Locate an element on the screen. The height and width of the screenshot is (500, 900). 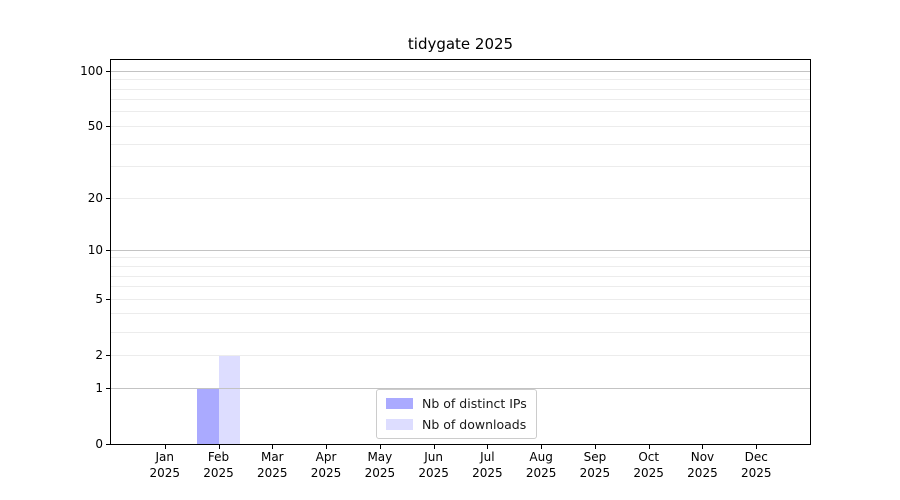
x-tick-label: Mar 2025 is located at coordinates (272, 465).